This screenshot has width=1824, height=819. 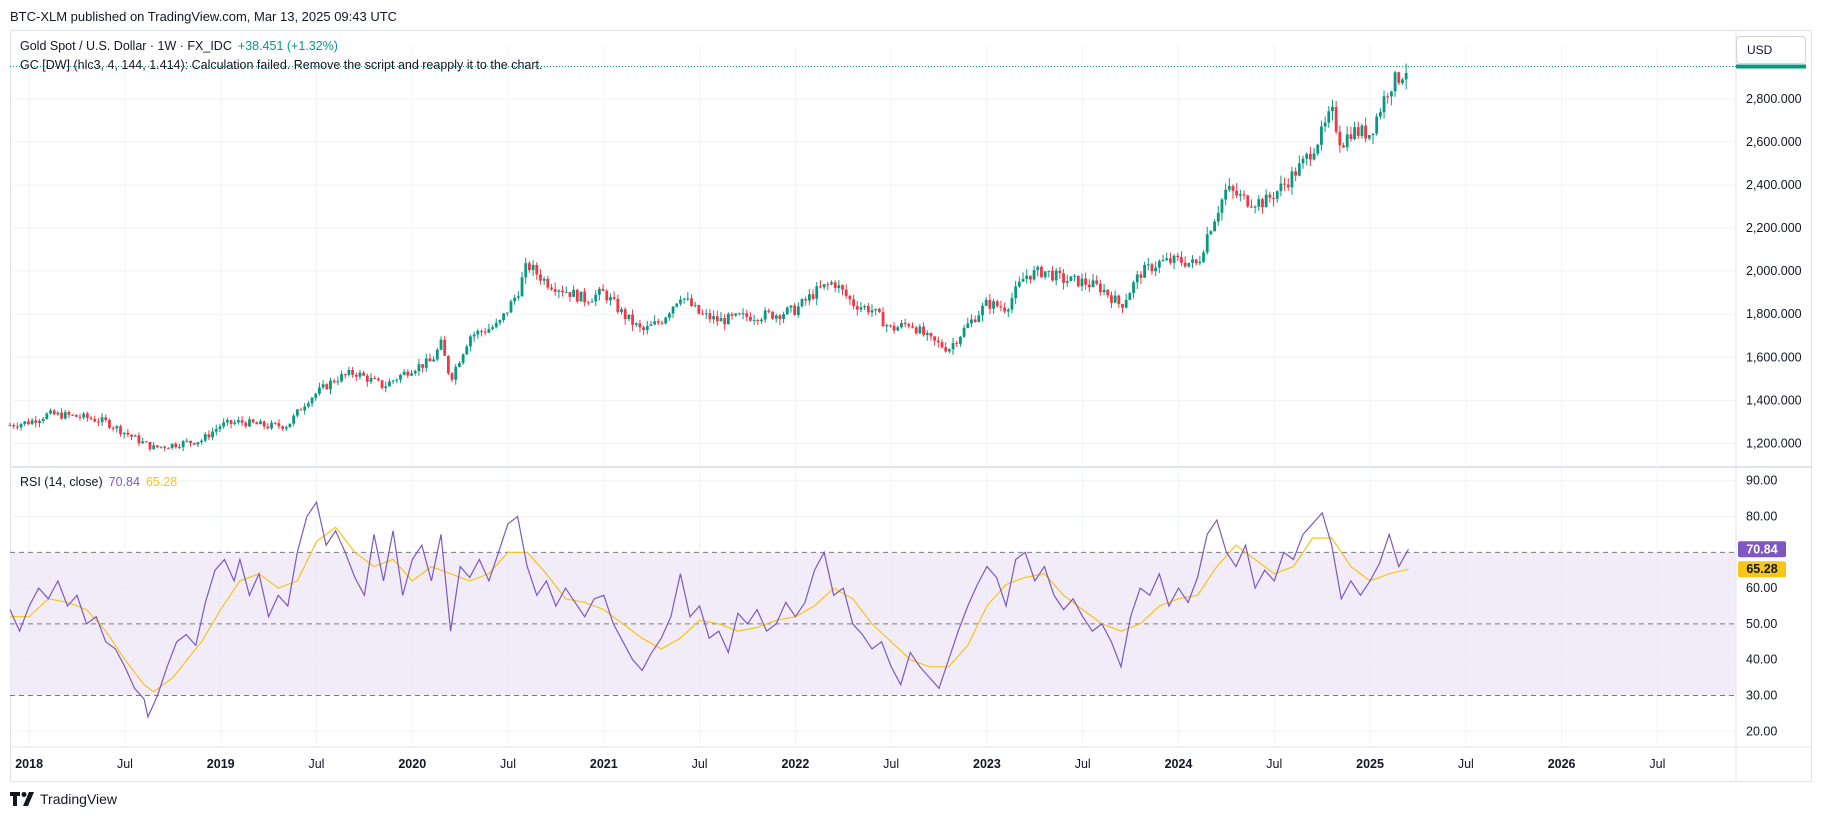 I want to click on time-tick-label: 2025, so click(x=1370, y=764).